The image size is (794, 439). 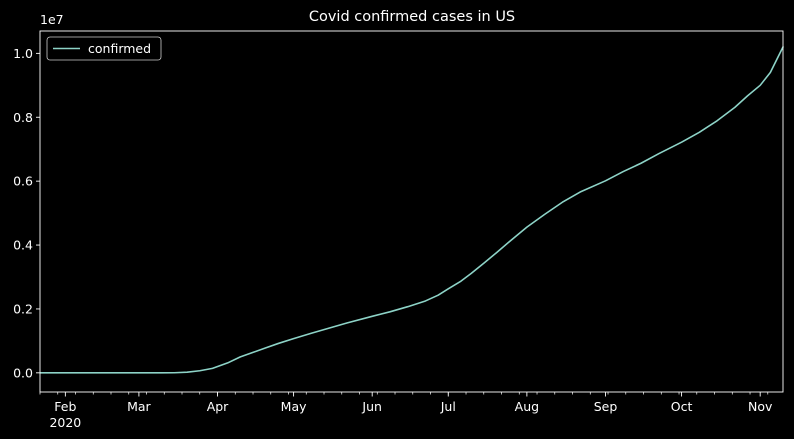 I want to click on legend: confirmed, so click(x=104, y=48).